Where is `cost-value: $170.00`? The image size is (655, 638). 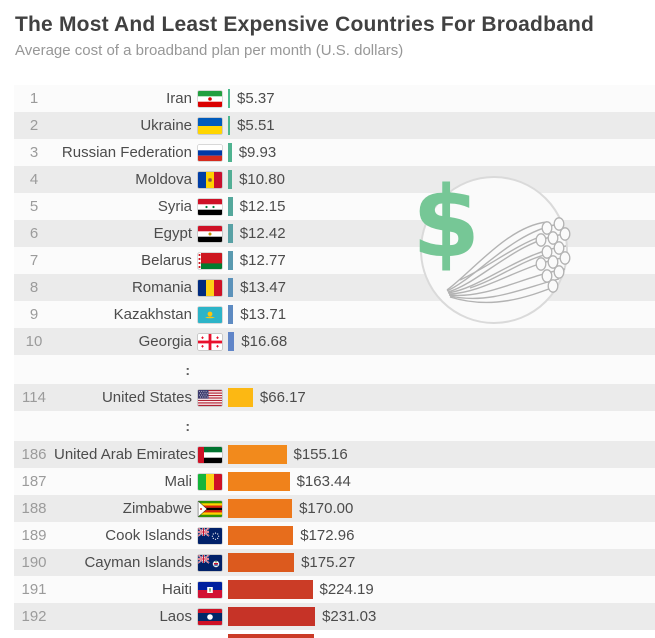 cost-value: $170.00 is located at coordinates (326, 508).